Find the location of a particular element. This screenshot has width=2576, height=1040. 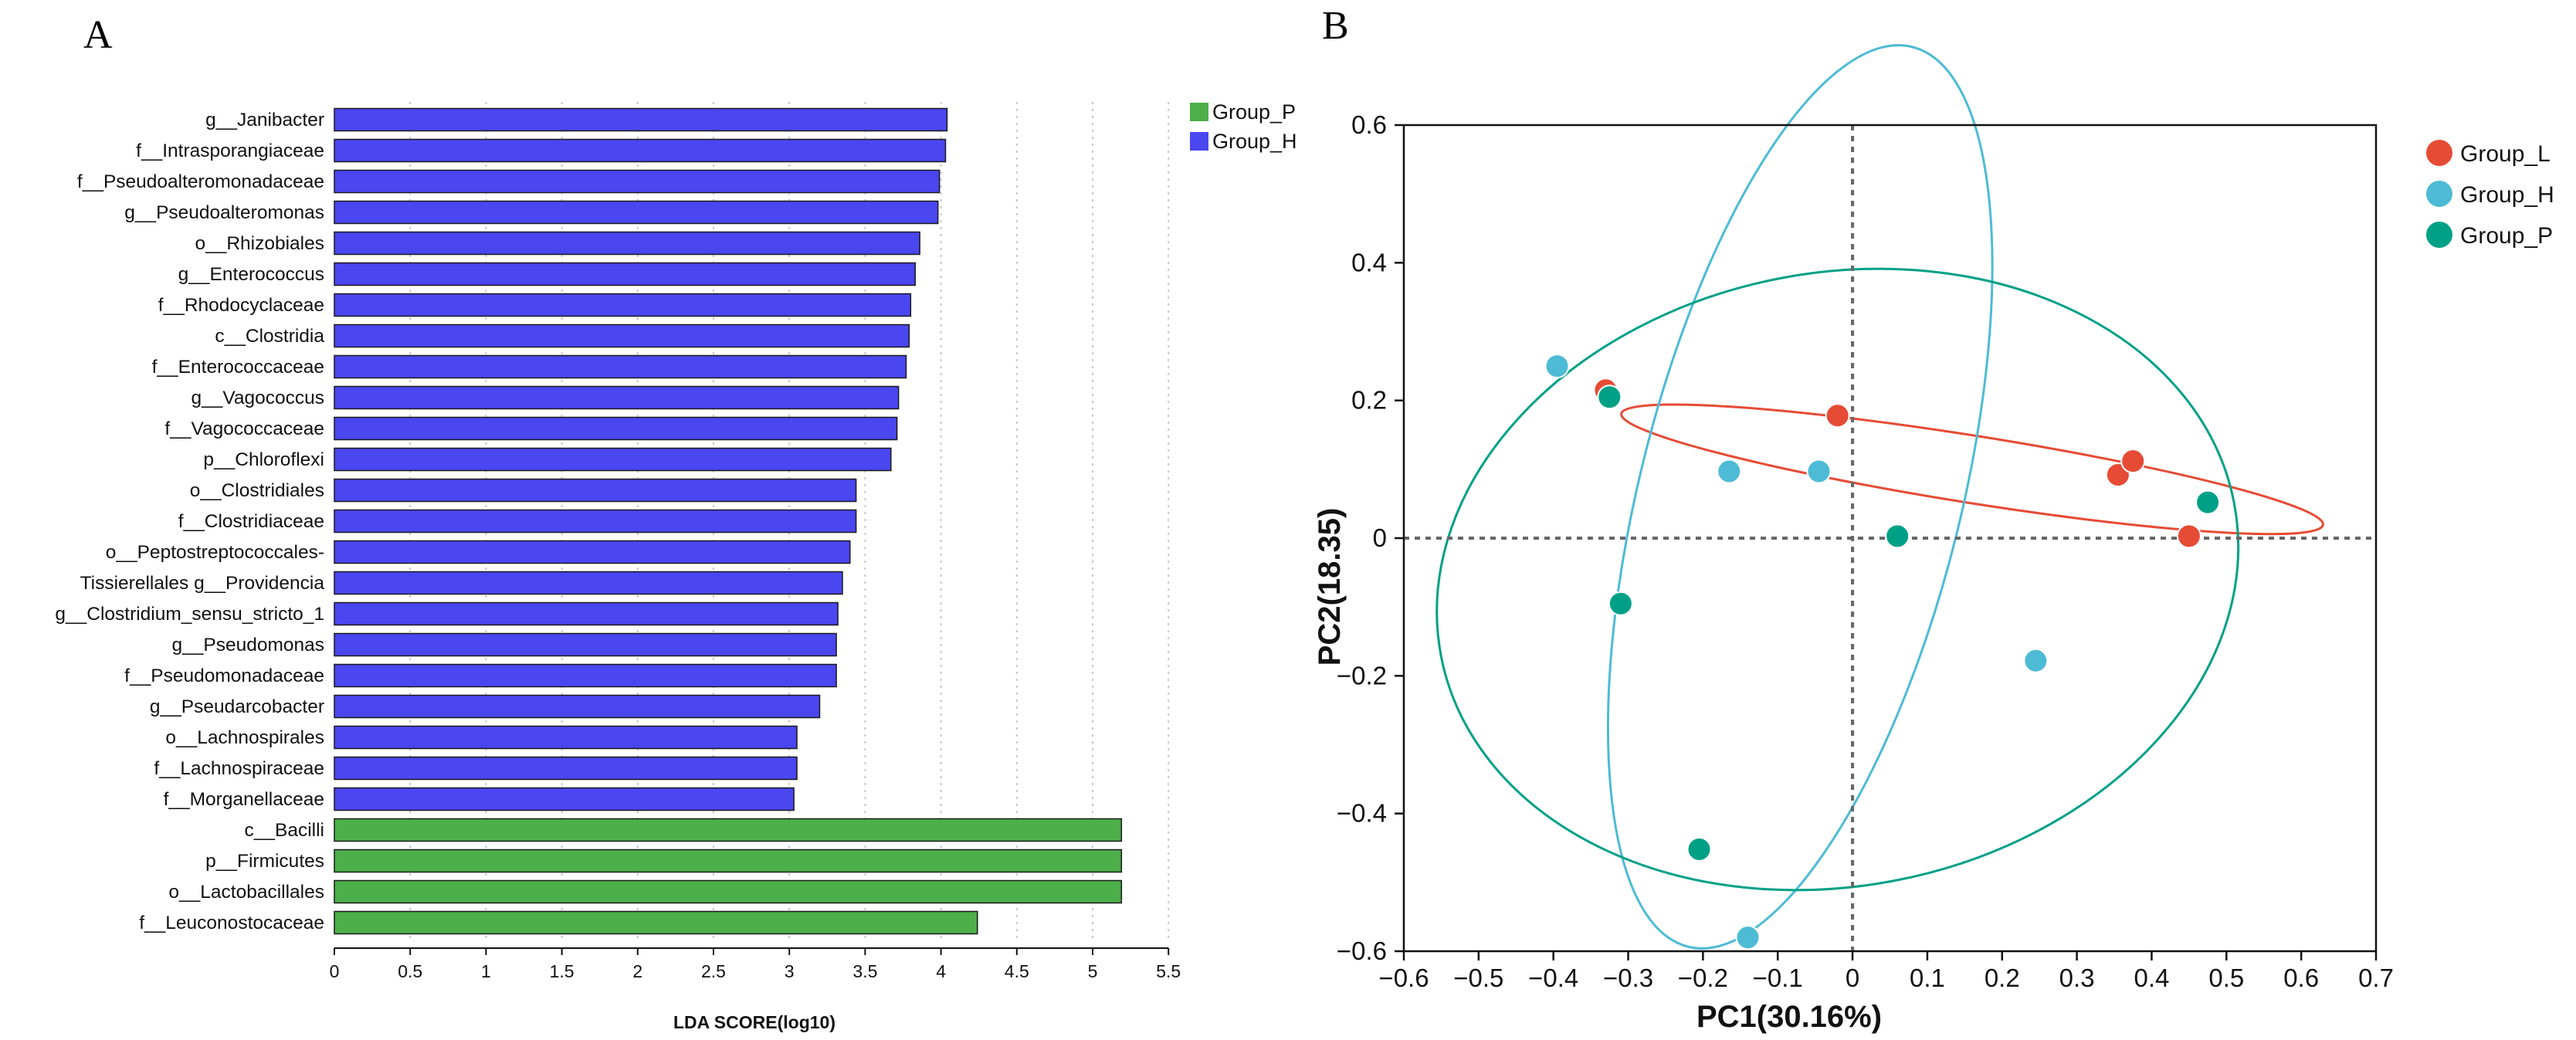

lefse-x-tick-label: 3 is located at coordinates (790, 971).